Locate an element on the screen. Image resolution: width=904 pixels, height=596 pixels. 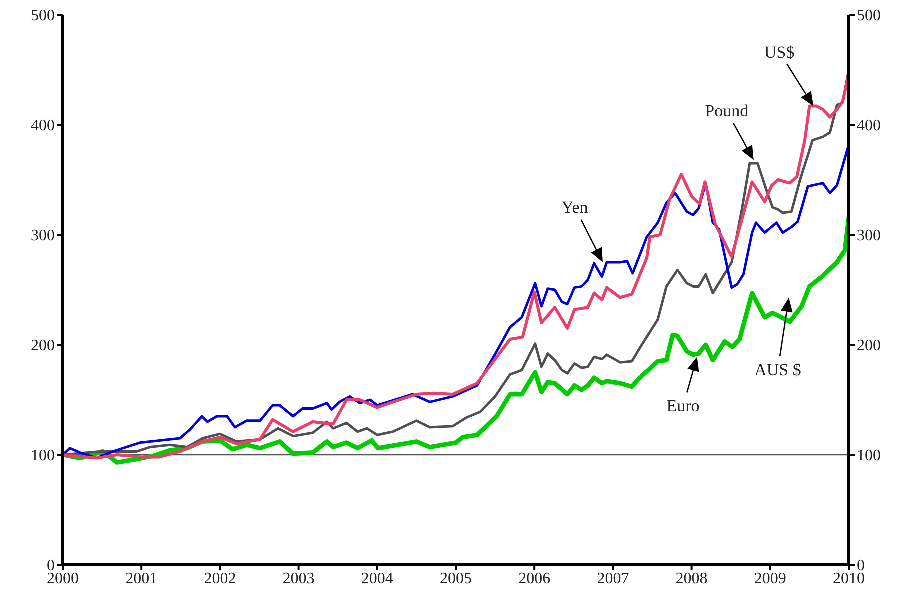
x-tick-label: 2002 is located at coordinates (220, 579).